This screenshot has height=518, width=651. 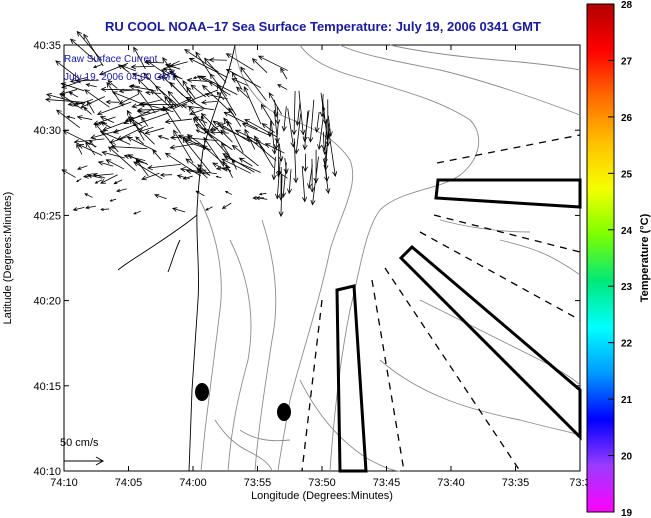 I want to click on colorbar-tick-label: 24, so click(x=627, y=231).